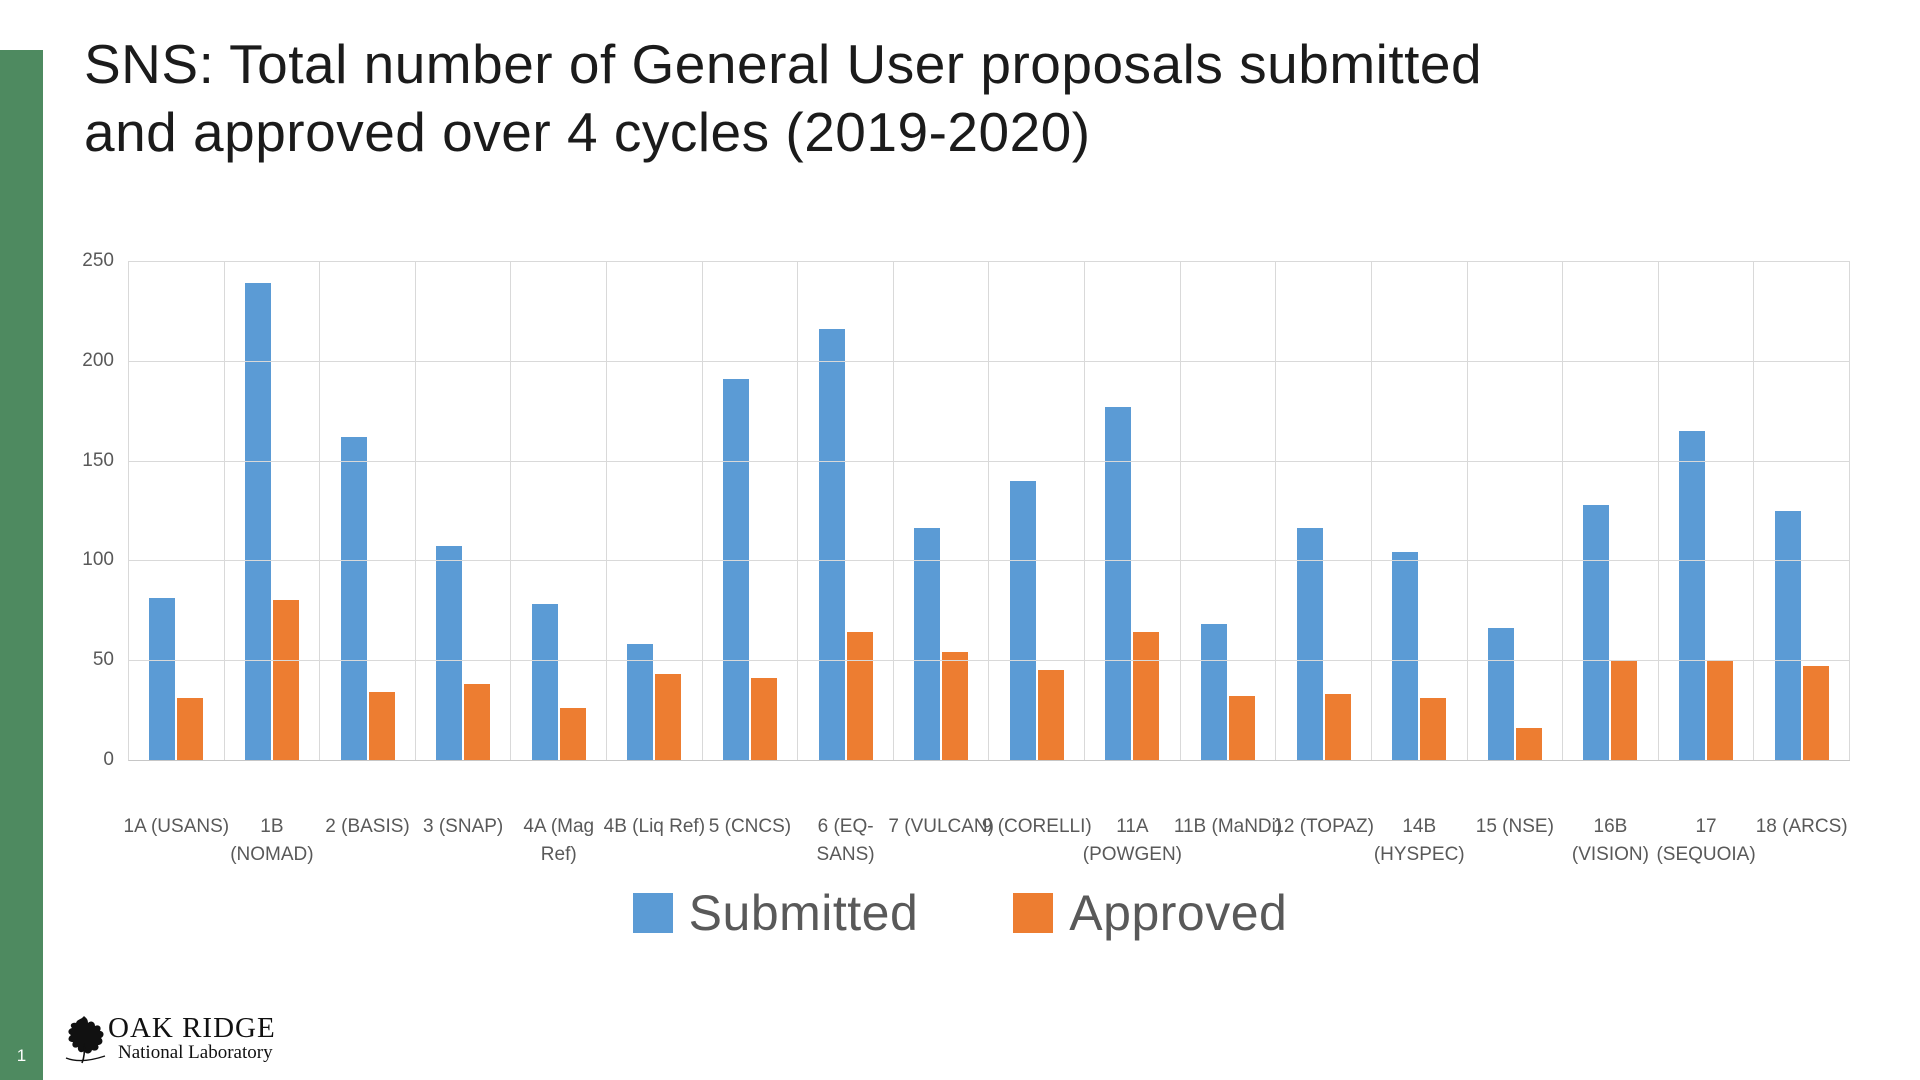 This screenshot has width=1920, height=1080. I want to click on chart-legend: Submitted Approved, so click(960, 913).